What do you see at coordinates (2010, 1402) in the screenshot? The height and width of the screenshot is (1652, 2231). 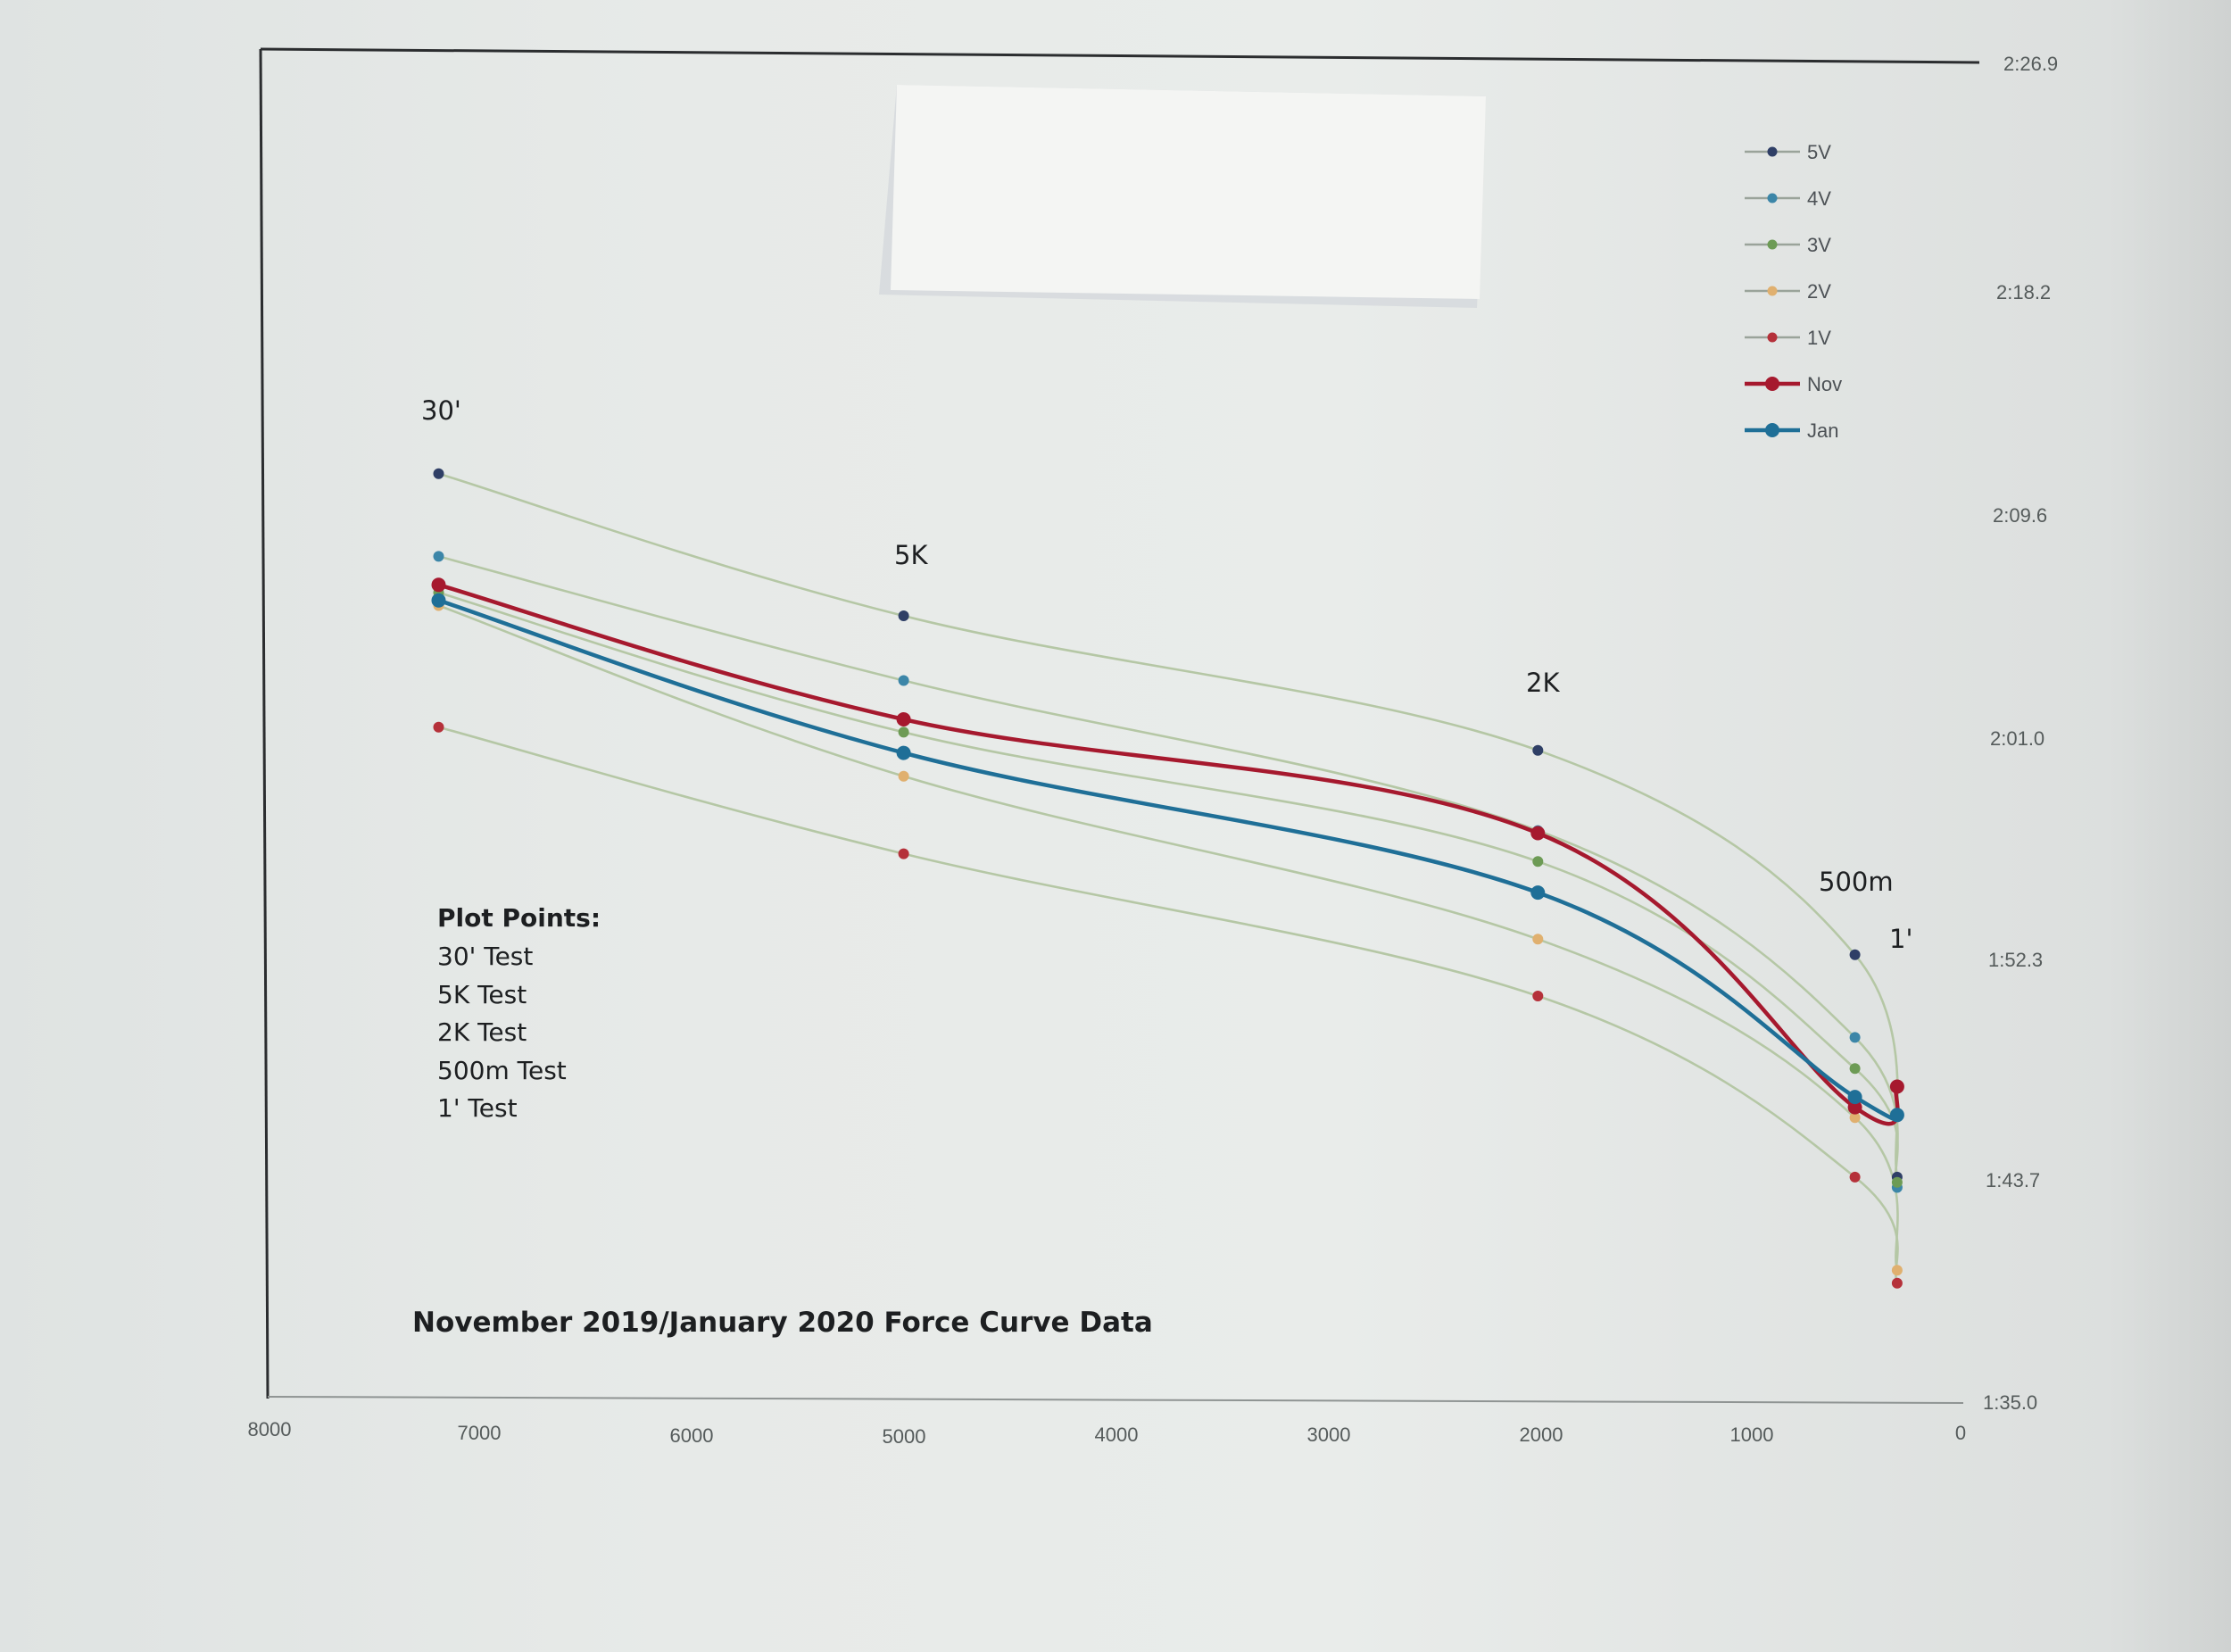 I see `y-tick-label: 1:35.0` at bounding box center [2010, 1402].